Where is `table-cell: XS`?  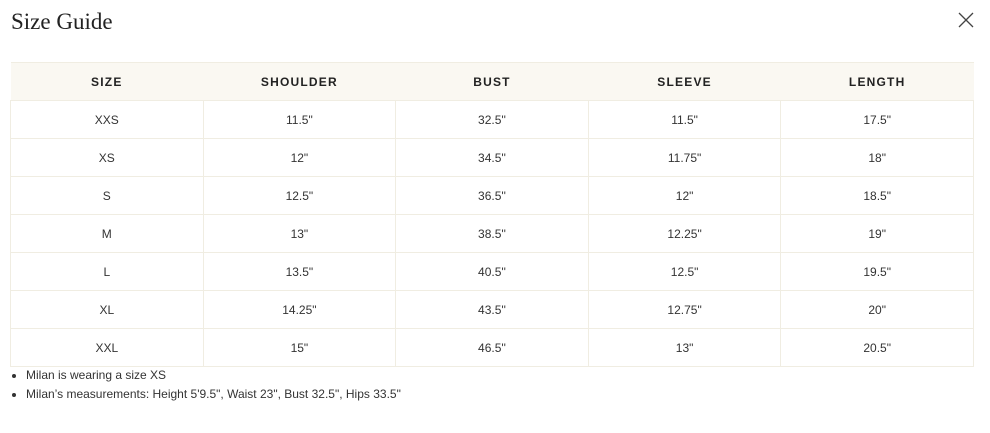 table-cell: XS is located at coordinates (107, 157).